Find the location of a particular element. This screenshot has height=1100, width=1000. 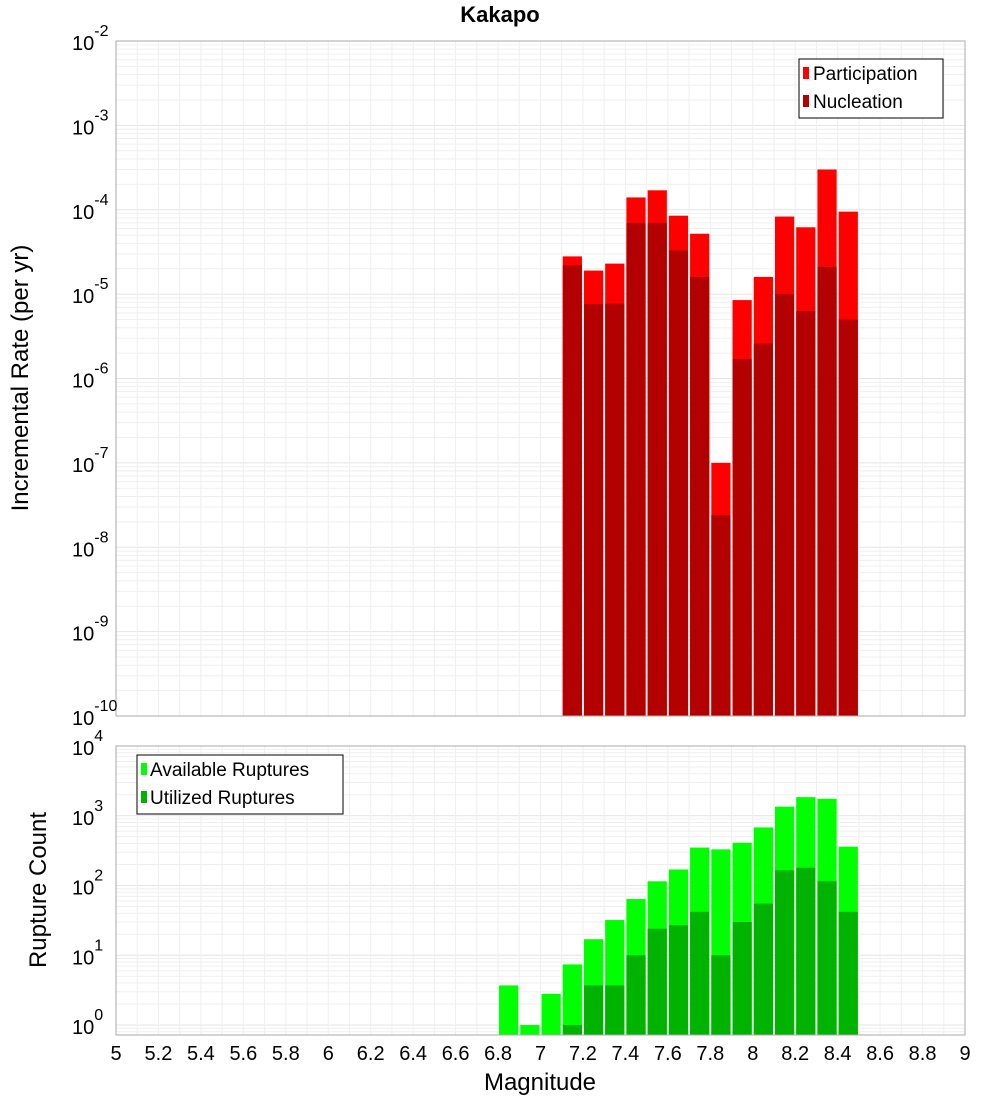

x-axis-label: Magnitude is located at coordinates (540, 1082).